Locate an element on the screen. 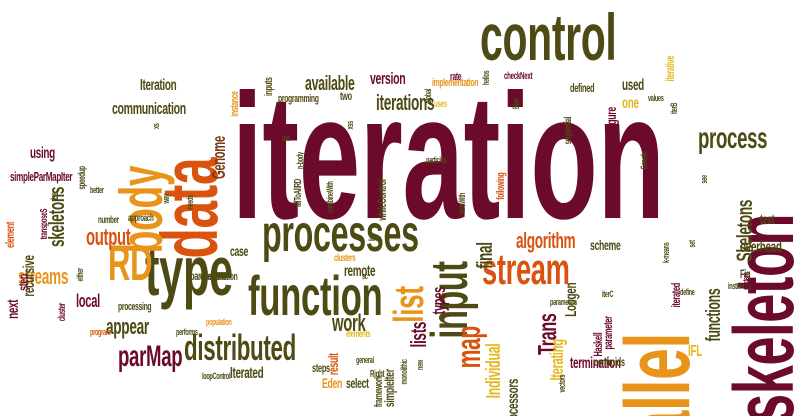 This screenshot has height=416, width=812. word: appear is located at coordinates (127, 326).